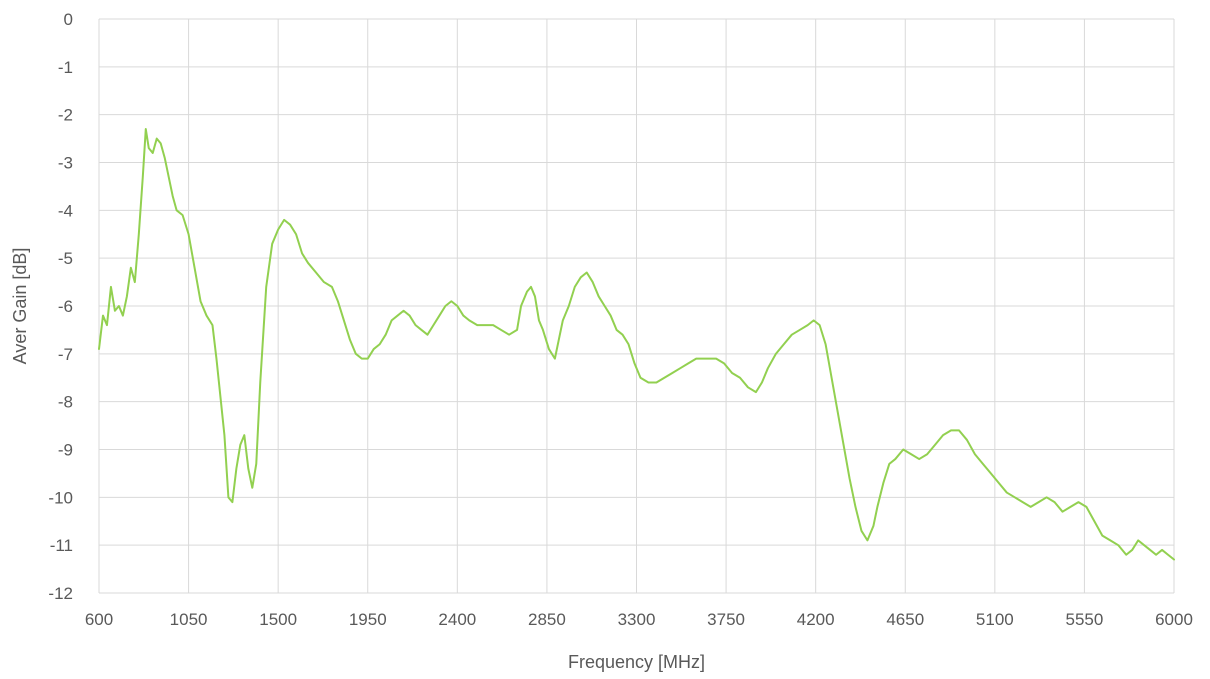 This screenshot has height=679, width=1210. Describe the element at coordinates (278, 619) in the screenshot. I see `x-tick-label: 1500` at that location.